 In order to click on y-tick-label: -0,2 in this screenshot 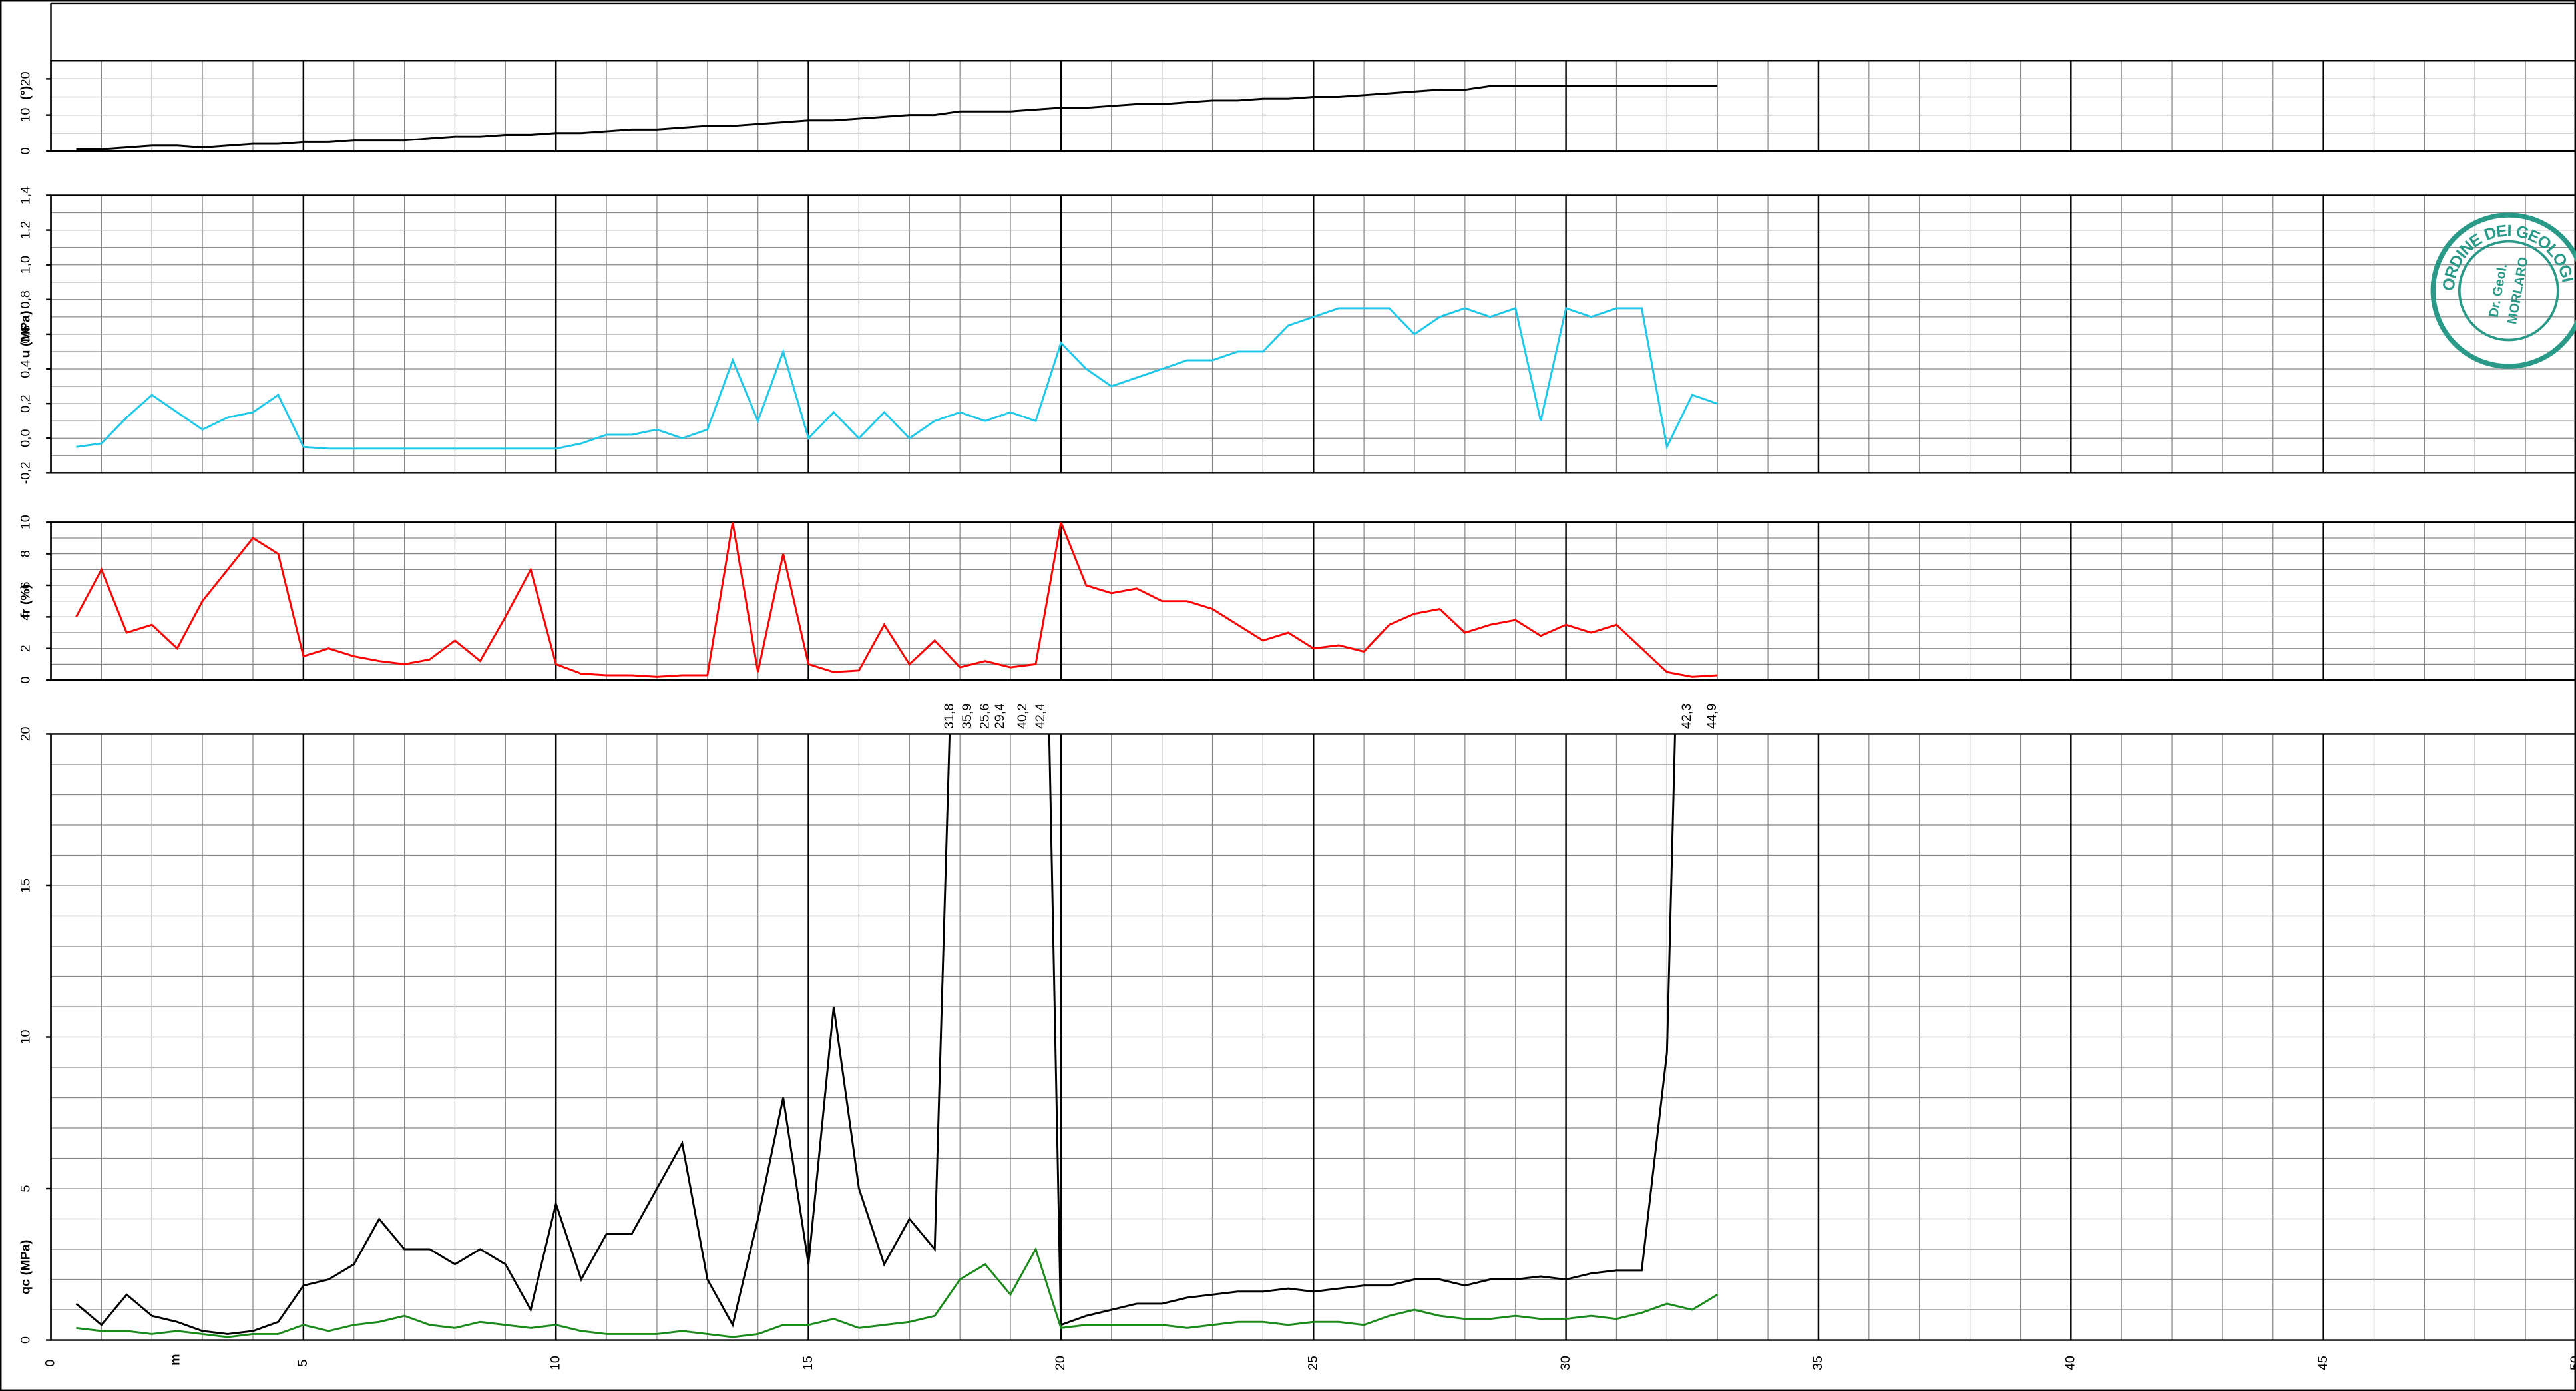, I will do `click(26, 472)`.